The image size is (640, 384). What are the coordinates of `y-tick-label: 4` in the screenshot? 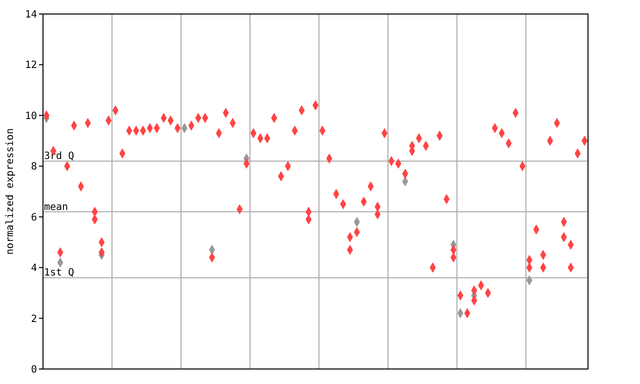 It's located at (33, 268).